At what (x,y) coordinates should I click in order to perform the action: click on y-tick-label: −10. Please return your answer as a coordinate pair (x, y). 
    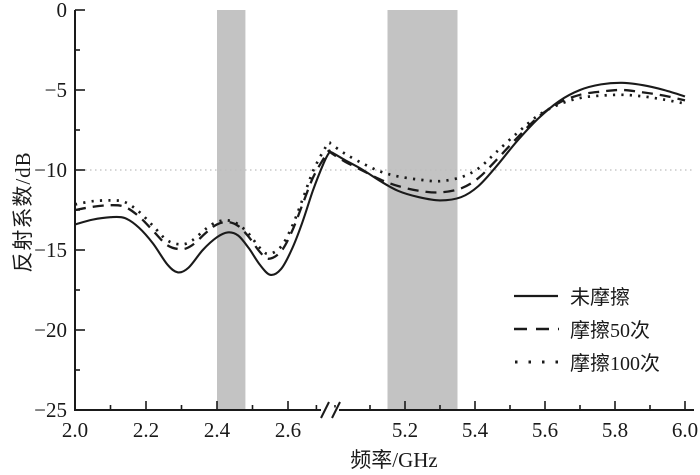
    Looking at the image, I should click on (50, 170).